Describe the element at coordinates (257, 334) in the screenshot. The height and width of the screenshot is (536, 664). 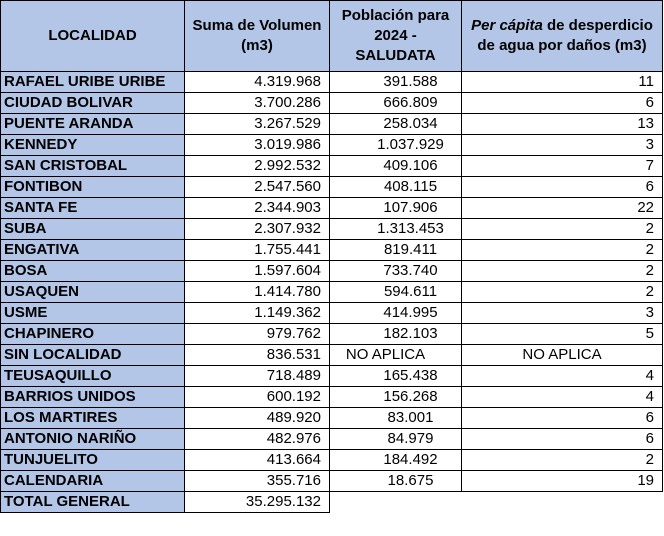
I see `volumen-cell: 979.762` at that location.